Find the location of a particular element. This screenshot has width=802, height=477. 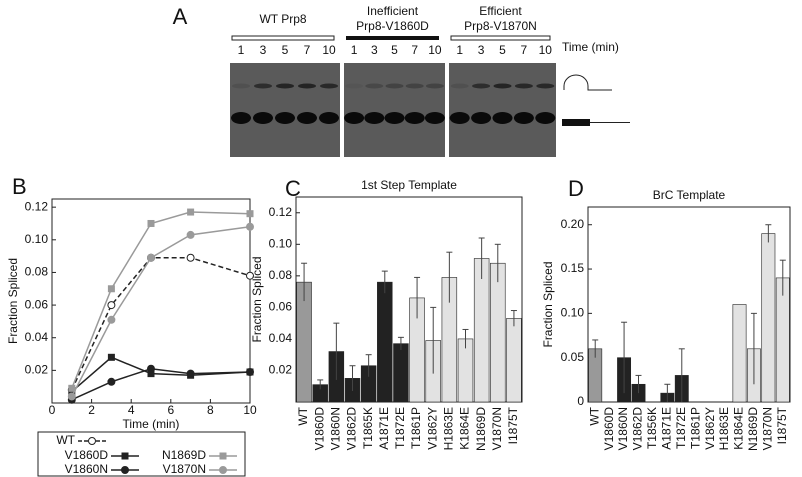

x-tick-label: V1862D is located at coordinates (352, 429).